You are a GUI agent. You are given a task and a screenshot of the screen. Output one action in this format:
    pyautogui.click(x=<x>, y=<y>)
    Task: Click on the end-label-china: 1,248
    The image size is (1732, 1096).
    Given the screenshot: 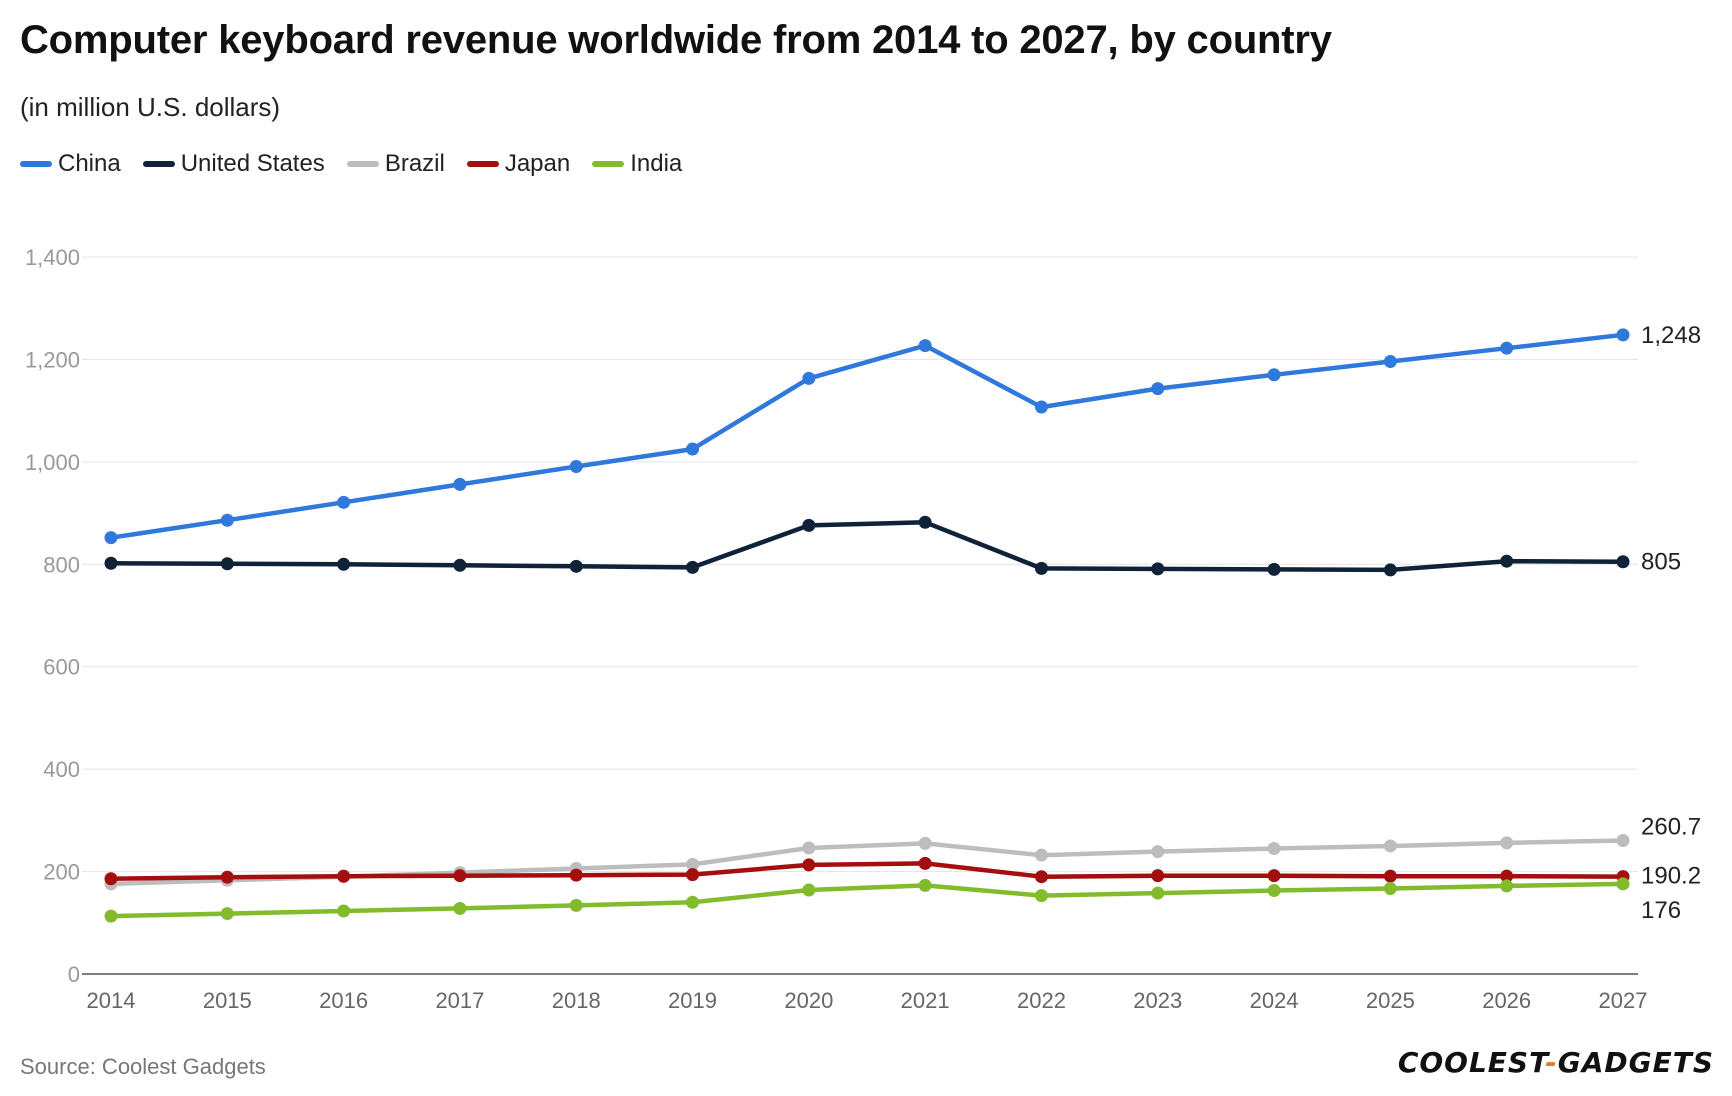 What is the action you would take?
    pyautogui.click(x=1671, y=335)
    